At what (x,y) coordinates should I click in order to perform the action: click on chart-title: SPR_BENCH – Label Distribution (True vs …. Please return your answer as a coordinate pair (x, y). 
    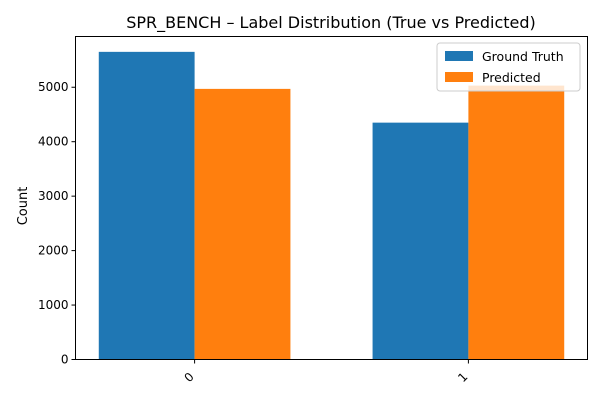
    Looking at the image, I should click on (331, 23).